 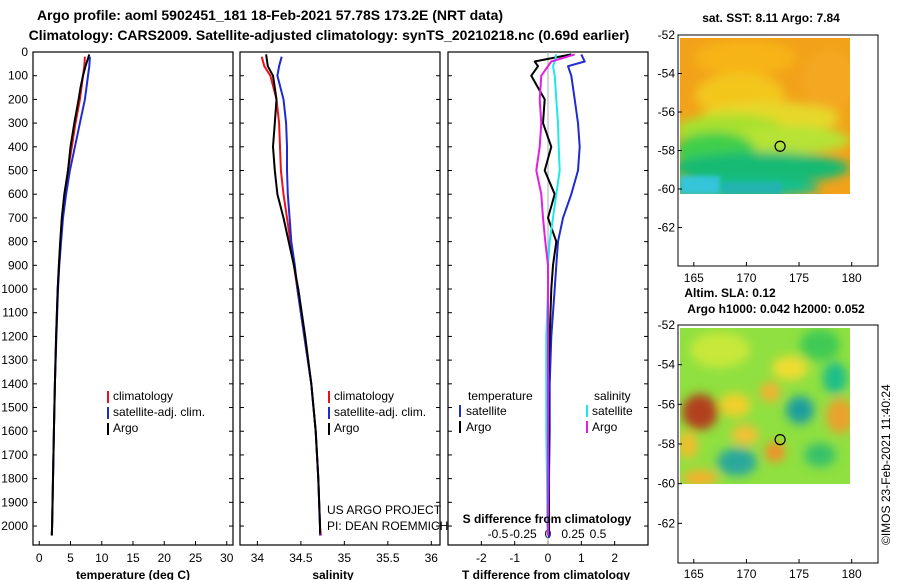 What do you see at coordinates (387, 526) in the screenshot?
I see `credit-pi: PI: DEAN ROEMMICH` at bounding box center [387, 526].